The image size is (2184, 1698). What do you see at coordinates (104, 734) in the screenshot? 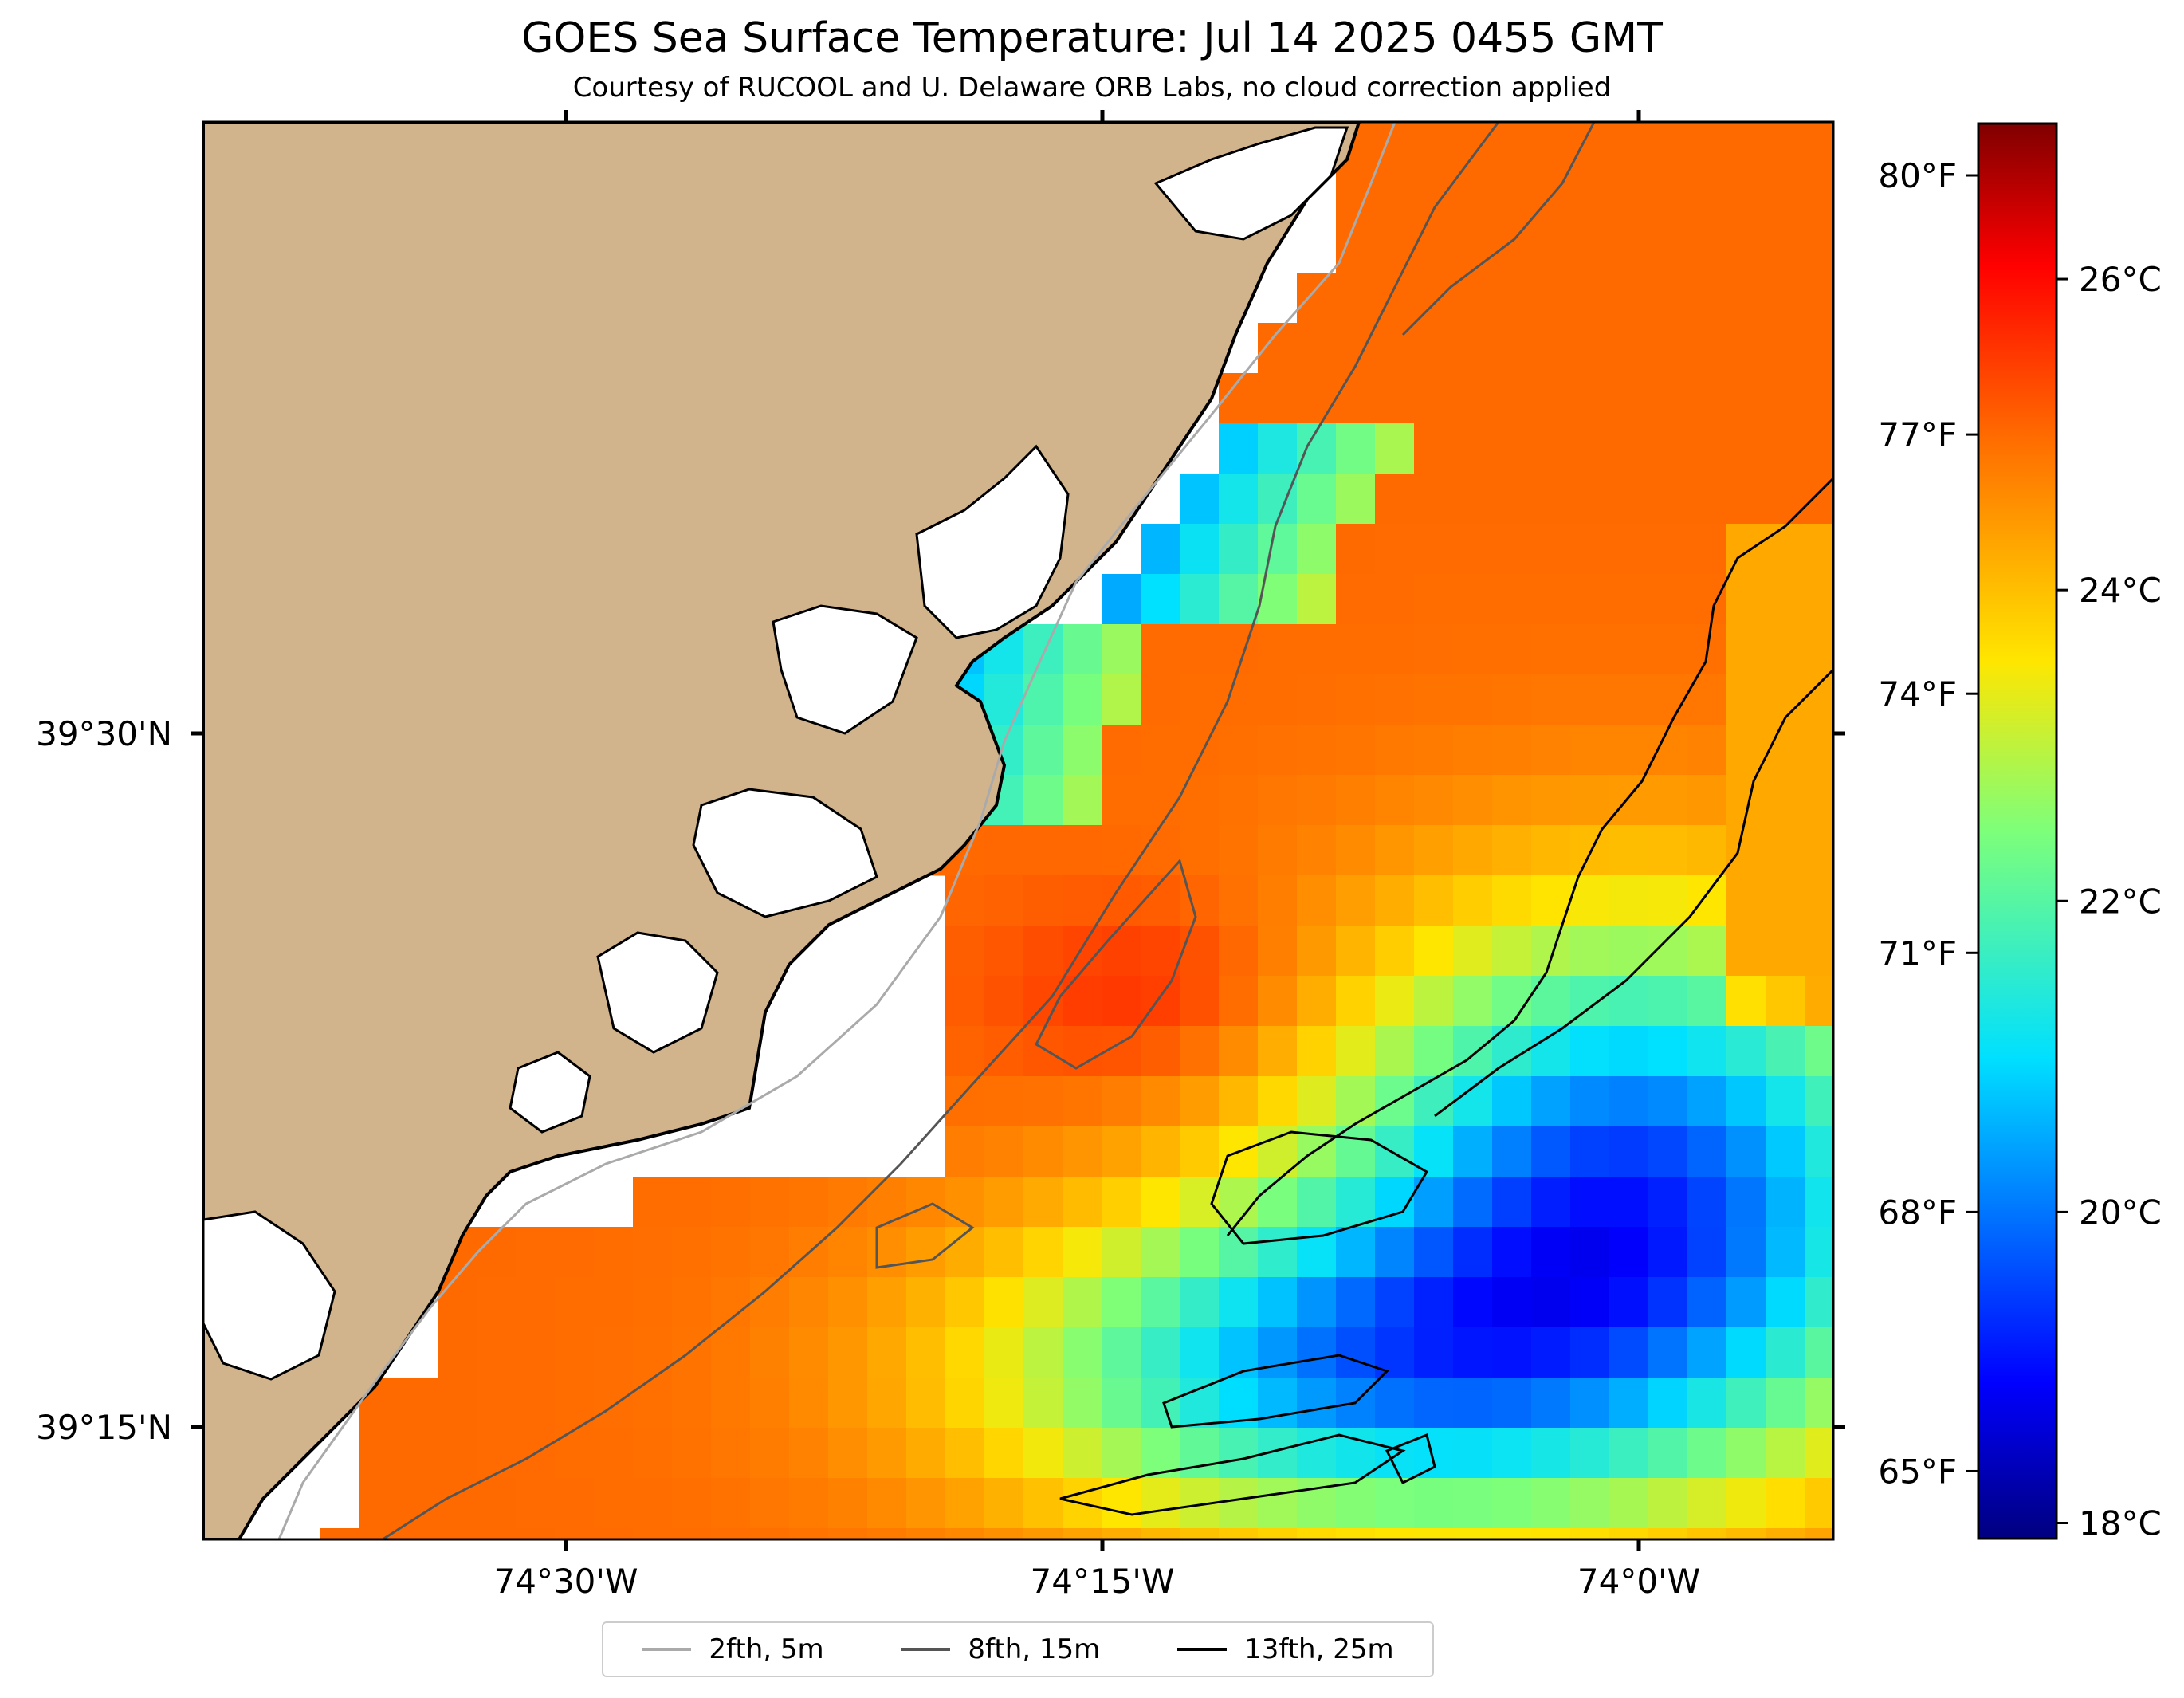
I see `lat-label: 39°30'N` at bounding box center [104, 734].